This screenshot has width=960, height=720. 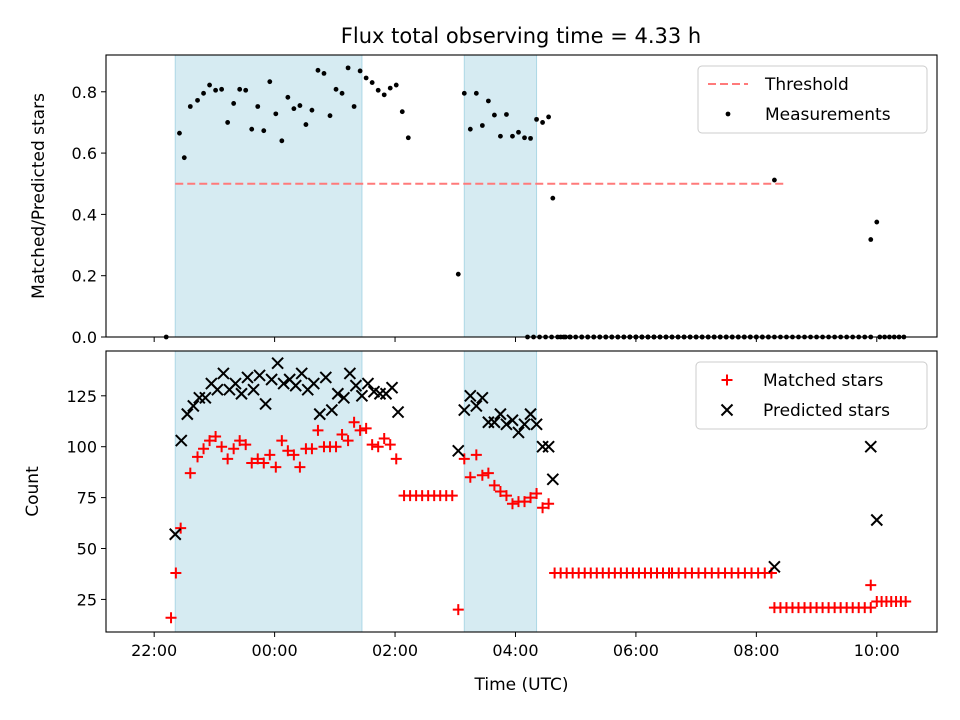 What do you see at coordinates (728, 114) in the screenshot?
I see `legend-measurements-swatch` at bounding box center [728, 114].